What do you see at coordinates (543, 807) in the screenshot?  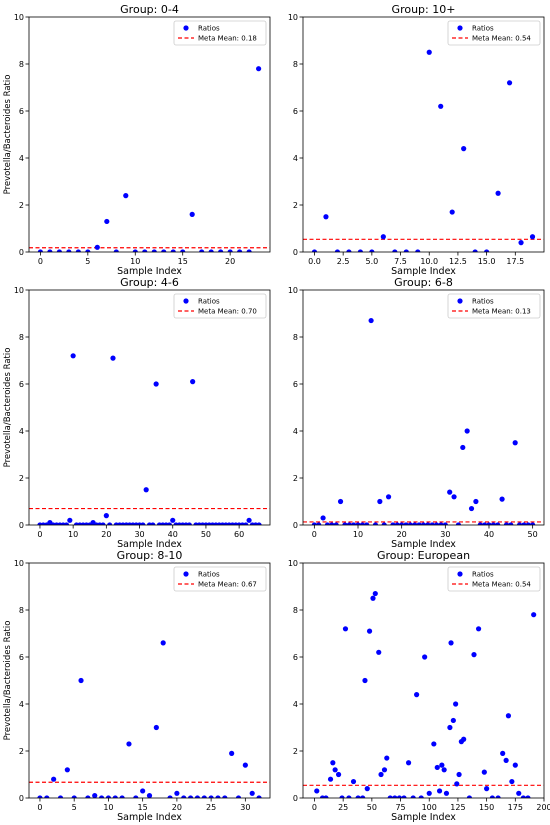 I see `x-tick-label: 200` at bounding box center [543, 807].